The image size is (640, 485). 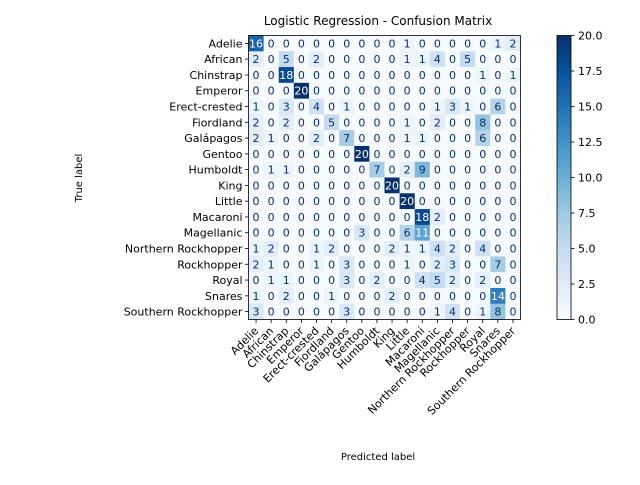 I want to click on cell-value: 4, so click(x=482, y=249).